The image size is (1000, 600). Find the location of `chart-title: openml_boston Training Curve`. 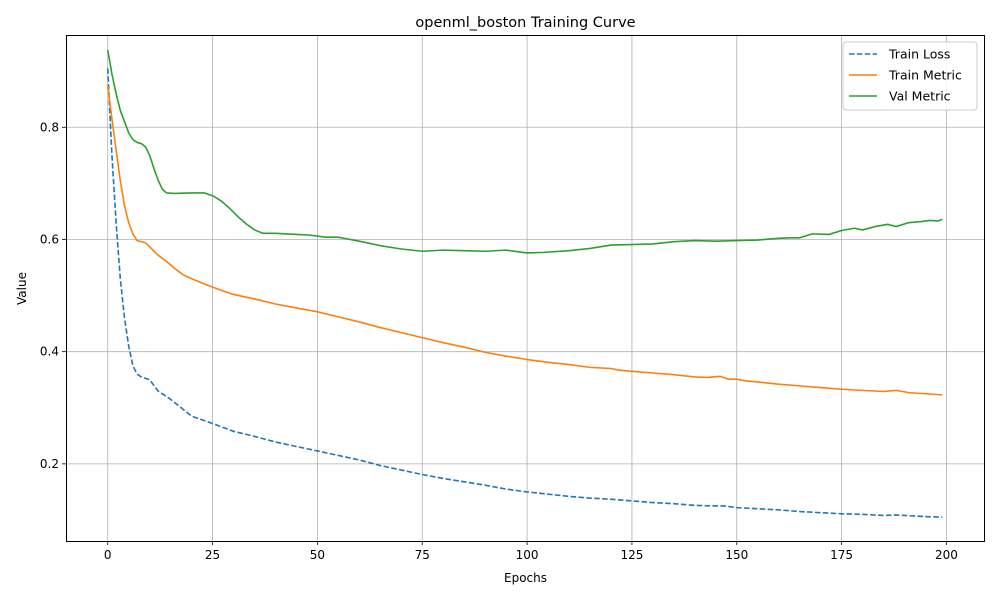

chart-title: openml_boston Training Curve is located at coordinates (525, 23).